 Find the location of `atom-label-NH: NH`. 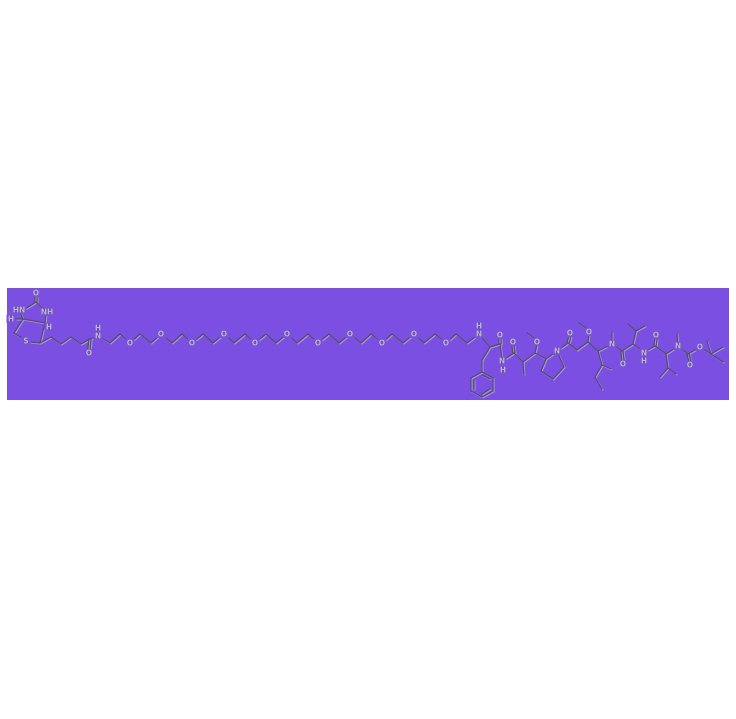

atom-label-NH: NH is located at coordinates (47, 312).